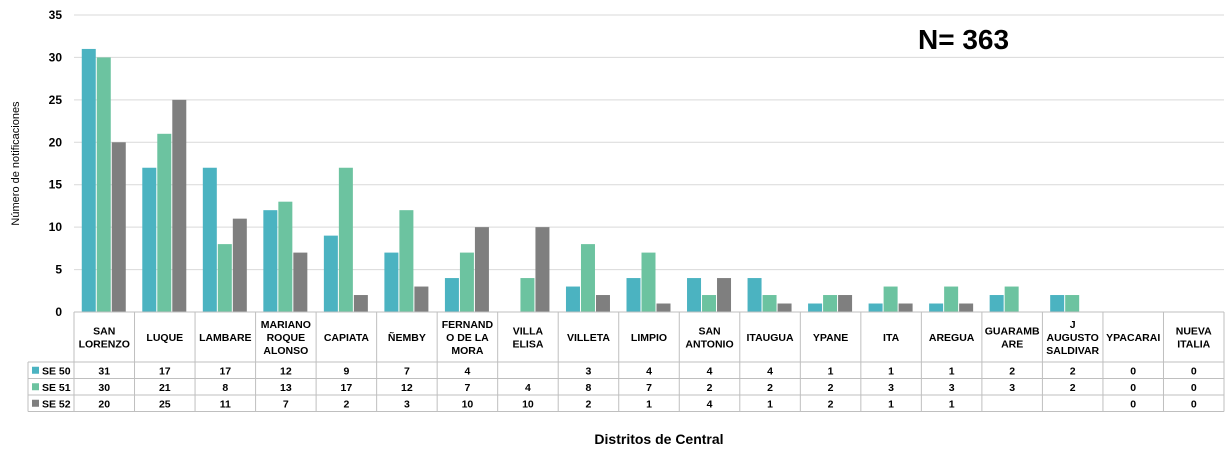  What do you see at coordinates (407, 337) in the screenshot?
I see `category-label: ÑEMBY` at bounding box center [407, 337].